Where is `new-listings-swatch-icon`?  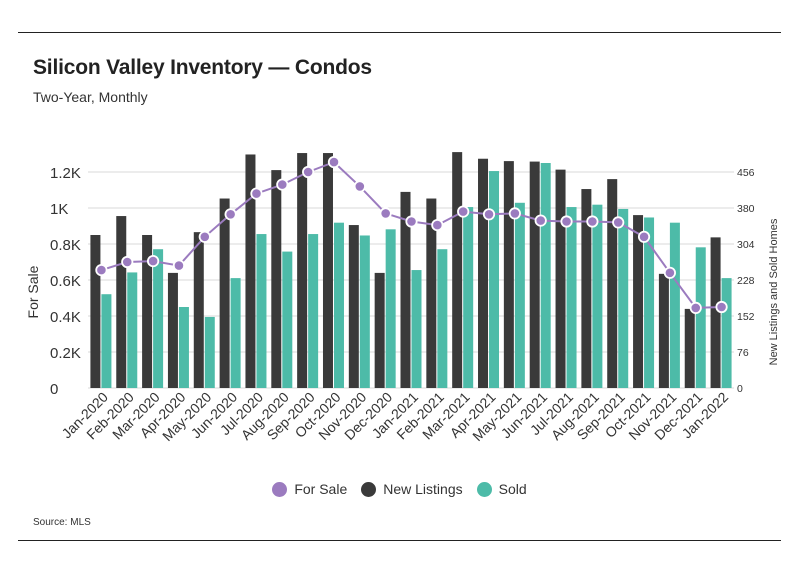 new-listings-swatch-icon is located at coordinates (369, 489).